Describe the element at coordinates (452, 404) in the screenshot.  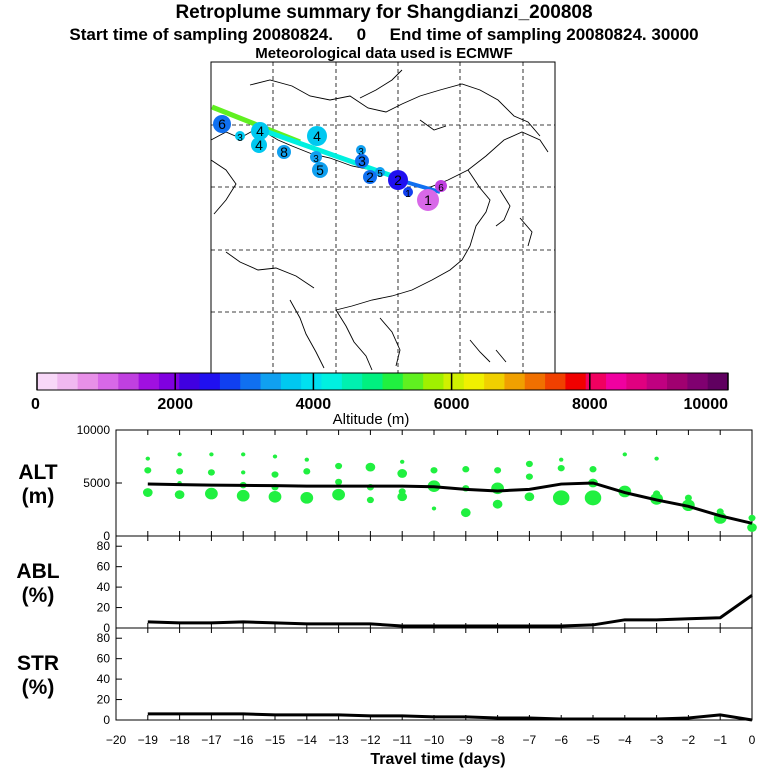
I see `colorbar-tick-label: 6000` at that location.